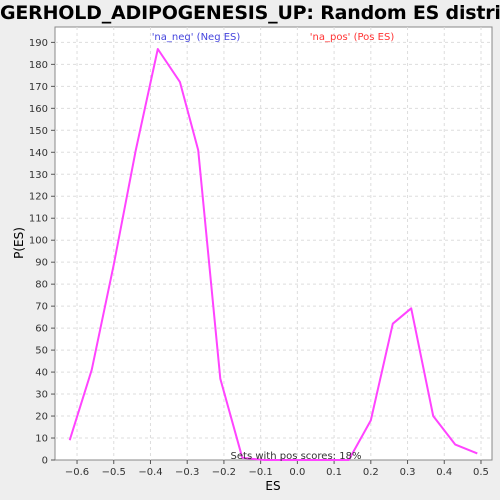 This screenshot has height=500, width=500. Describe the element at coordinates (41, 307) in the screenshot. I see `y-tick-label: 70` at that location.